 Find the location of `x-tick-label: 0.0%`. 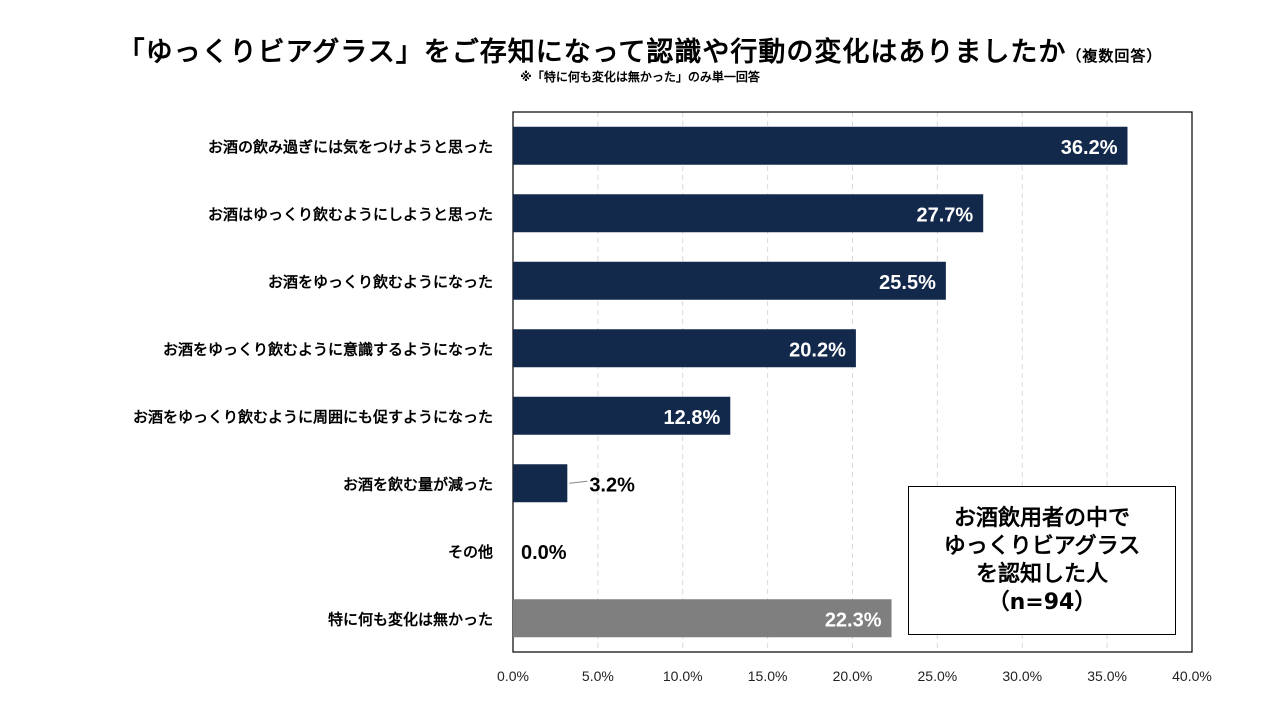

x-tick-label: 0.0% is located at coordinates (513, 676).